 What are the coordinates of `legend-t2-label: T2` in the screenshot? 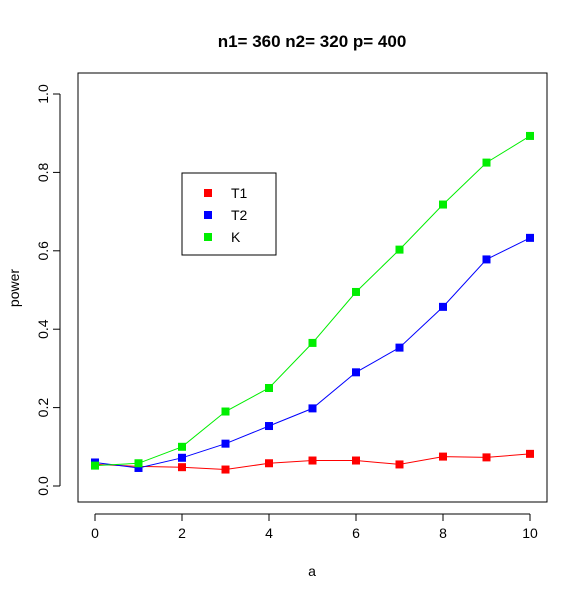 It's located at (239, 215).